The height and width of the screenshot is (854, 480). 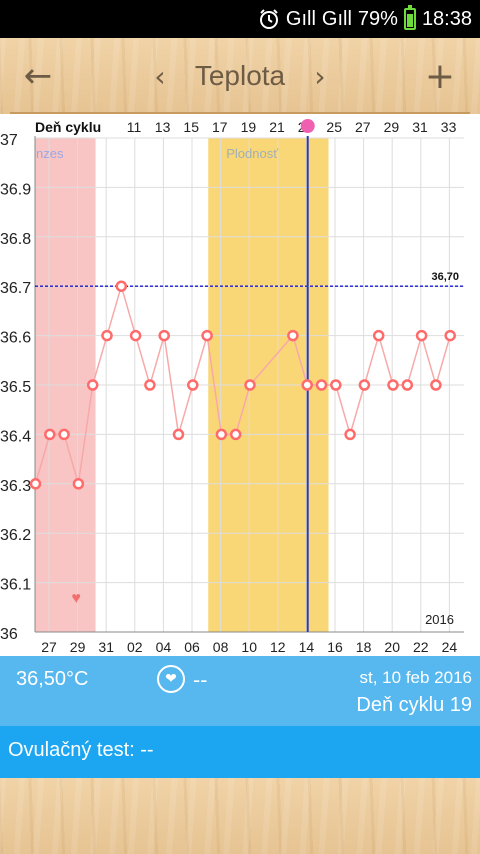 What do you see at coordinates (15, 585) in the screenshot?
I see `y-tick-label: 36.1` at bounding box center [15, 585].